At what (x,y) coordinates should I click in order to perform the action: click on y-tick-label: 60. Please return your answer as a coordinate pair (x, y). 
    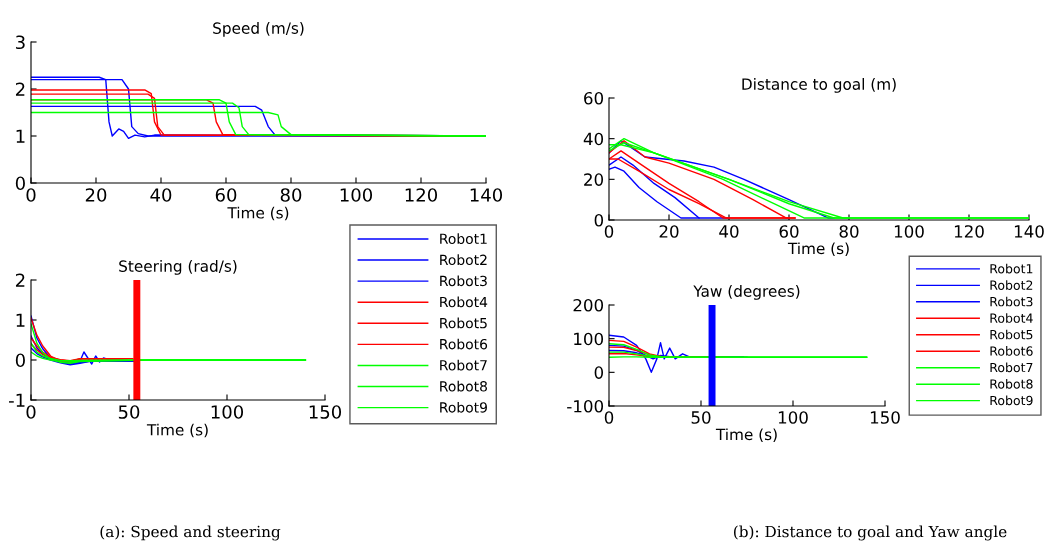
    Looking at the image, I should click on (594, 98).